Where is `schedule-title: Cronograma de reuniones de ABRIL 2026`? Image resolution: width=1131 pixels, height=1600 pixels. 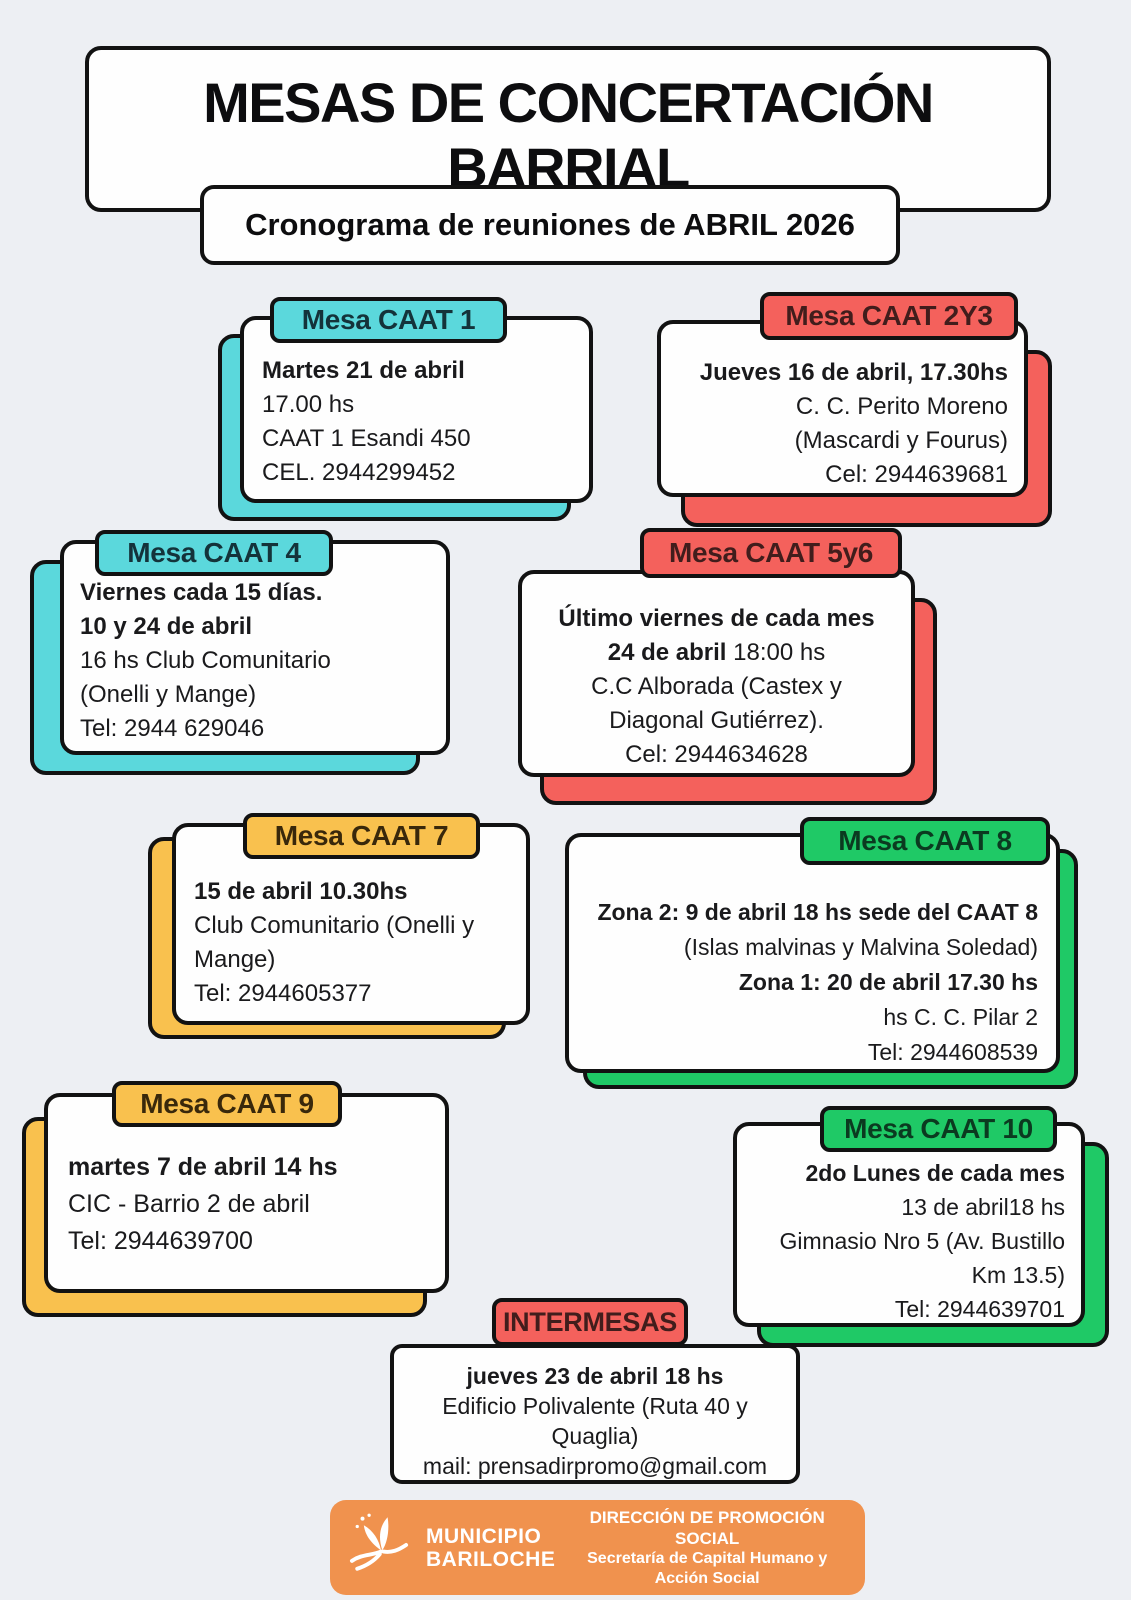 schedule-title: Cronograma de reuniones de ABRIL 2026 is located at coordinates (550, 224).